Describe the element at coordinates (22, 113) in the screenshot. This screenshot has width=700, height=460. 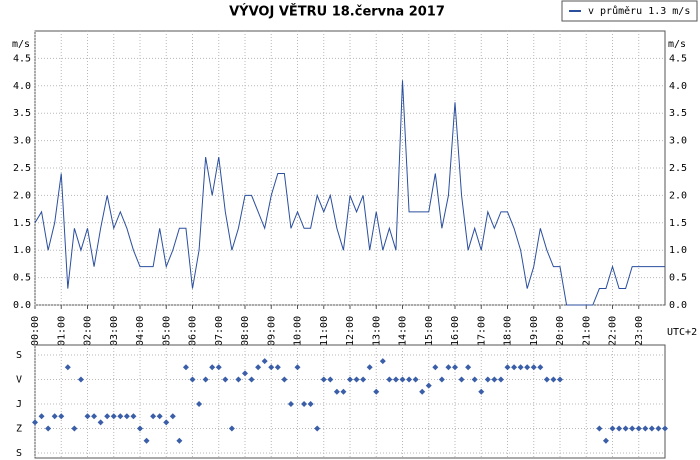
I see `y-tick-label: 3.5` at that location.